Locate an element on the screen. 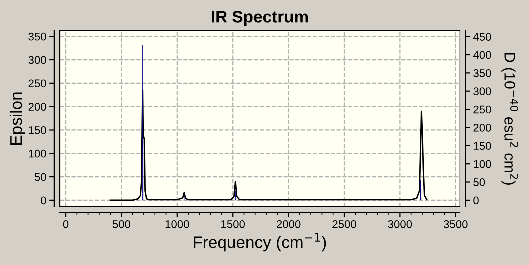  y-tick-label: 0 is located at coordinates (43, 200).